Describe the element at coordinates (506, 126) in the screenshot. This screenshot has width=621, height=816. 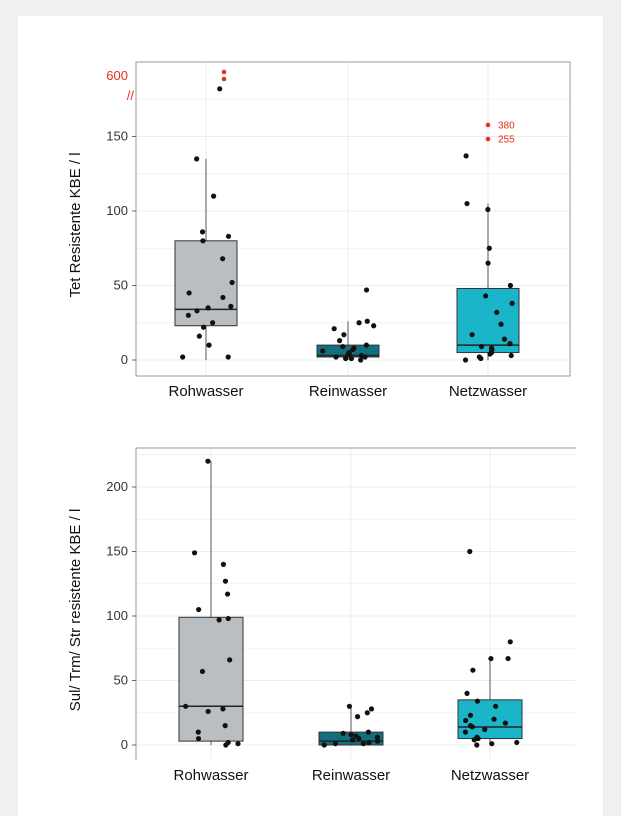
I see `outlier-label: 380` at that location.